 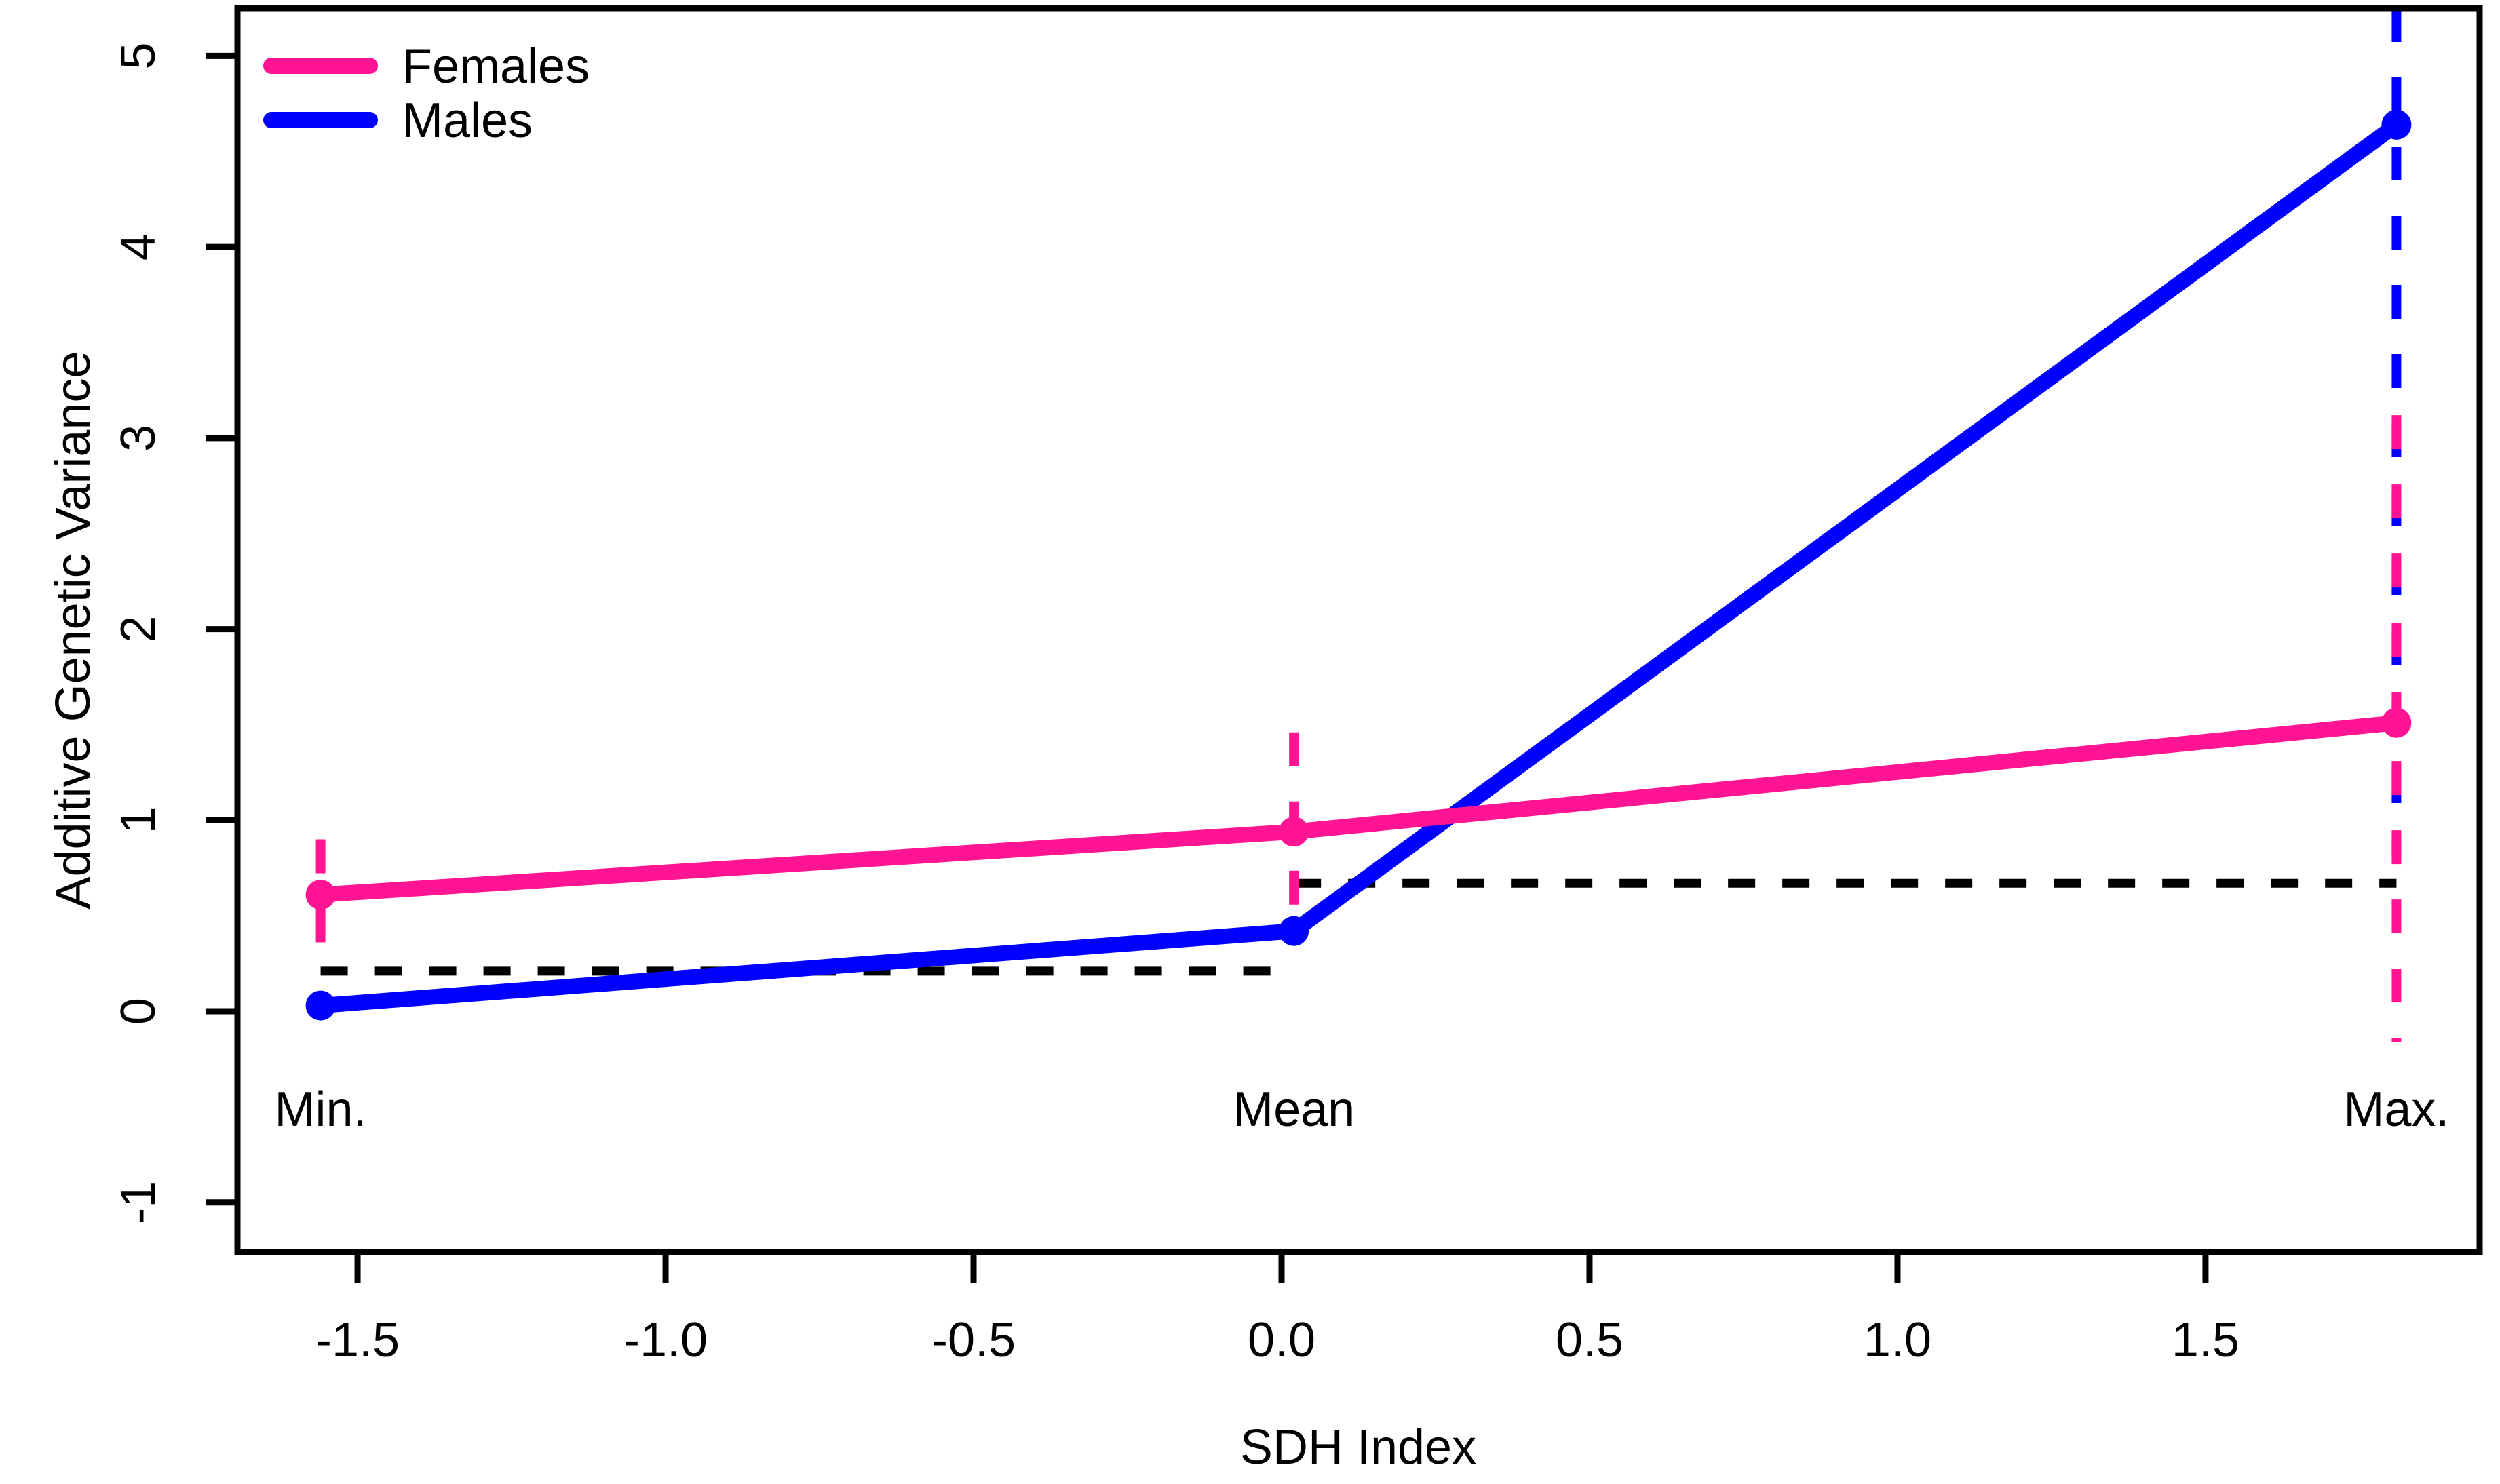 I want to click on females-line, so click(x=1358, y=809).